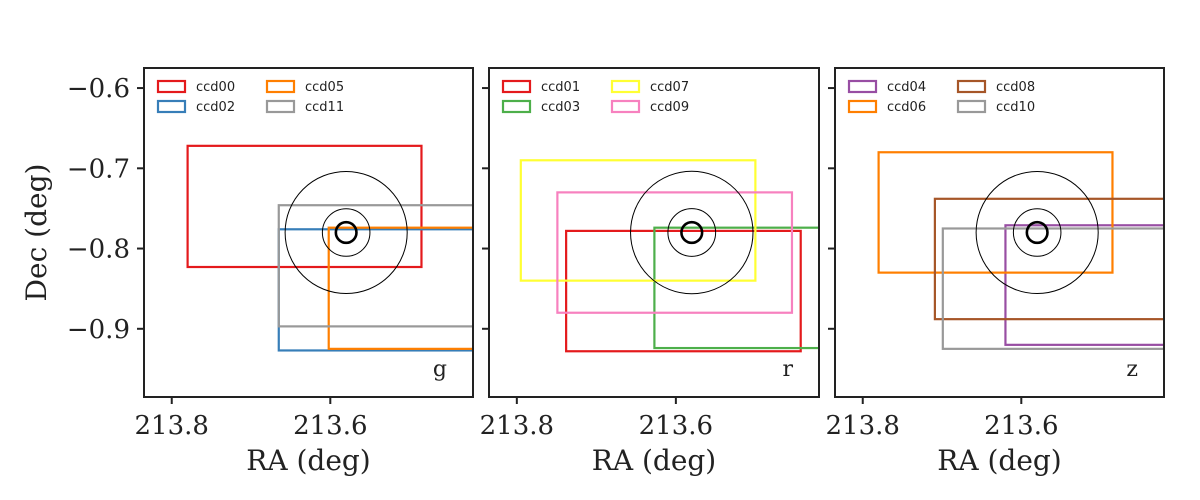 The image size is (1200, 500). I want to click on y-axis-label: Dec (deg), so click(36, 233).